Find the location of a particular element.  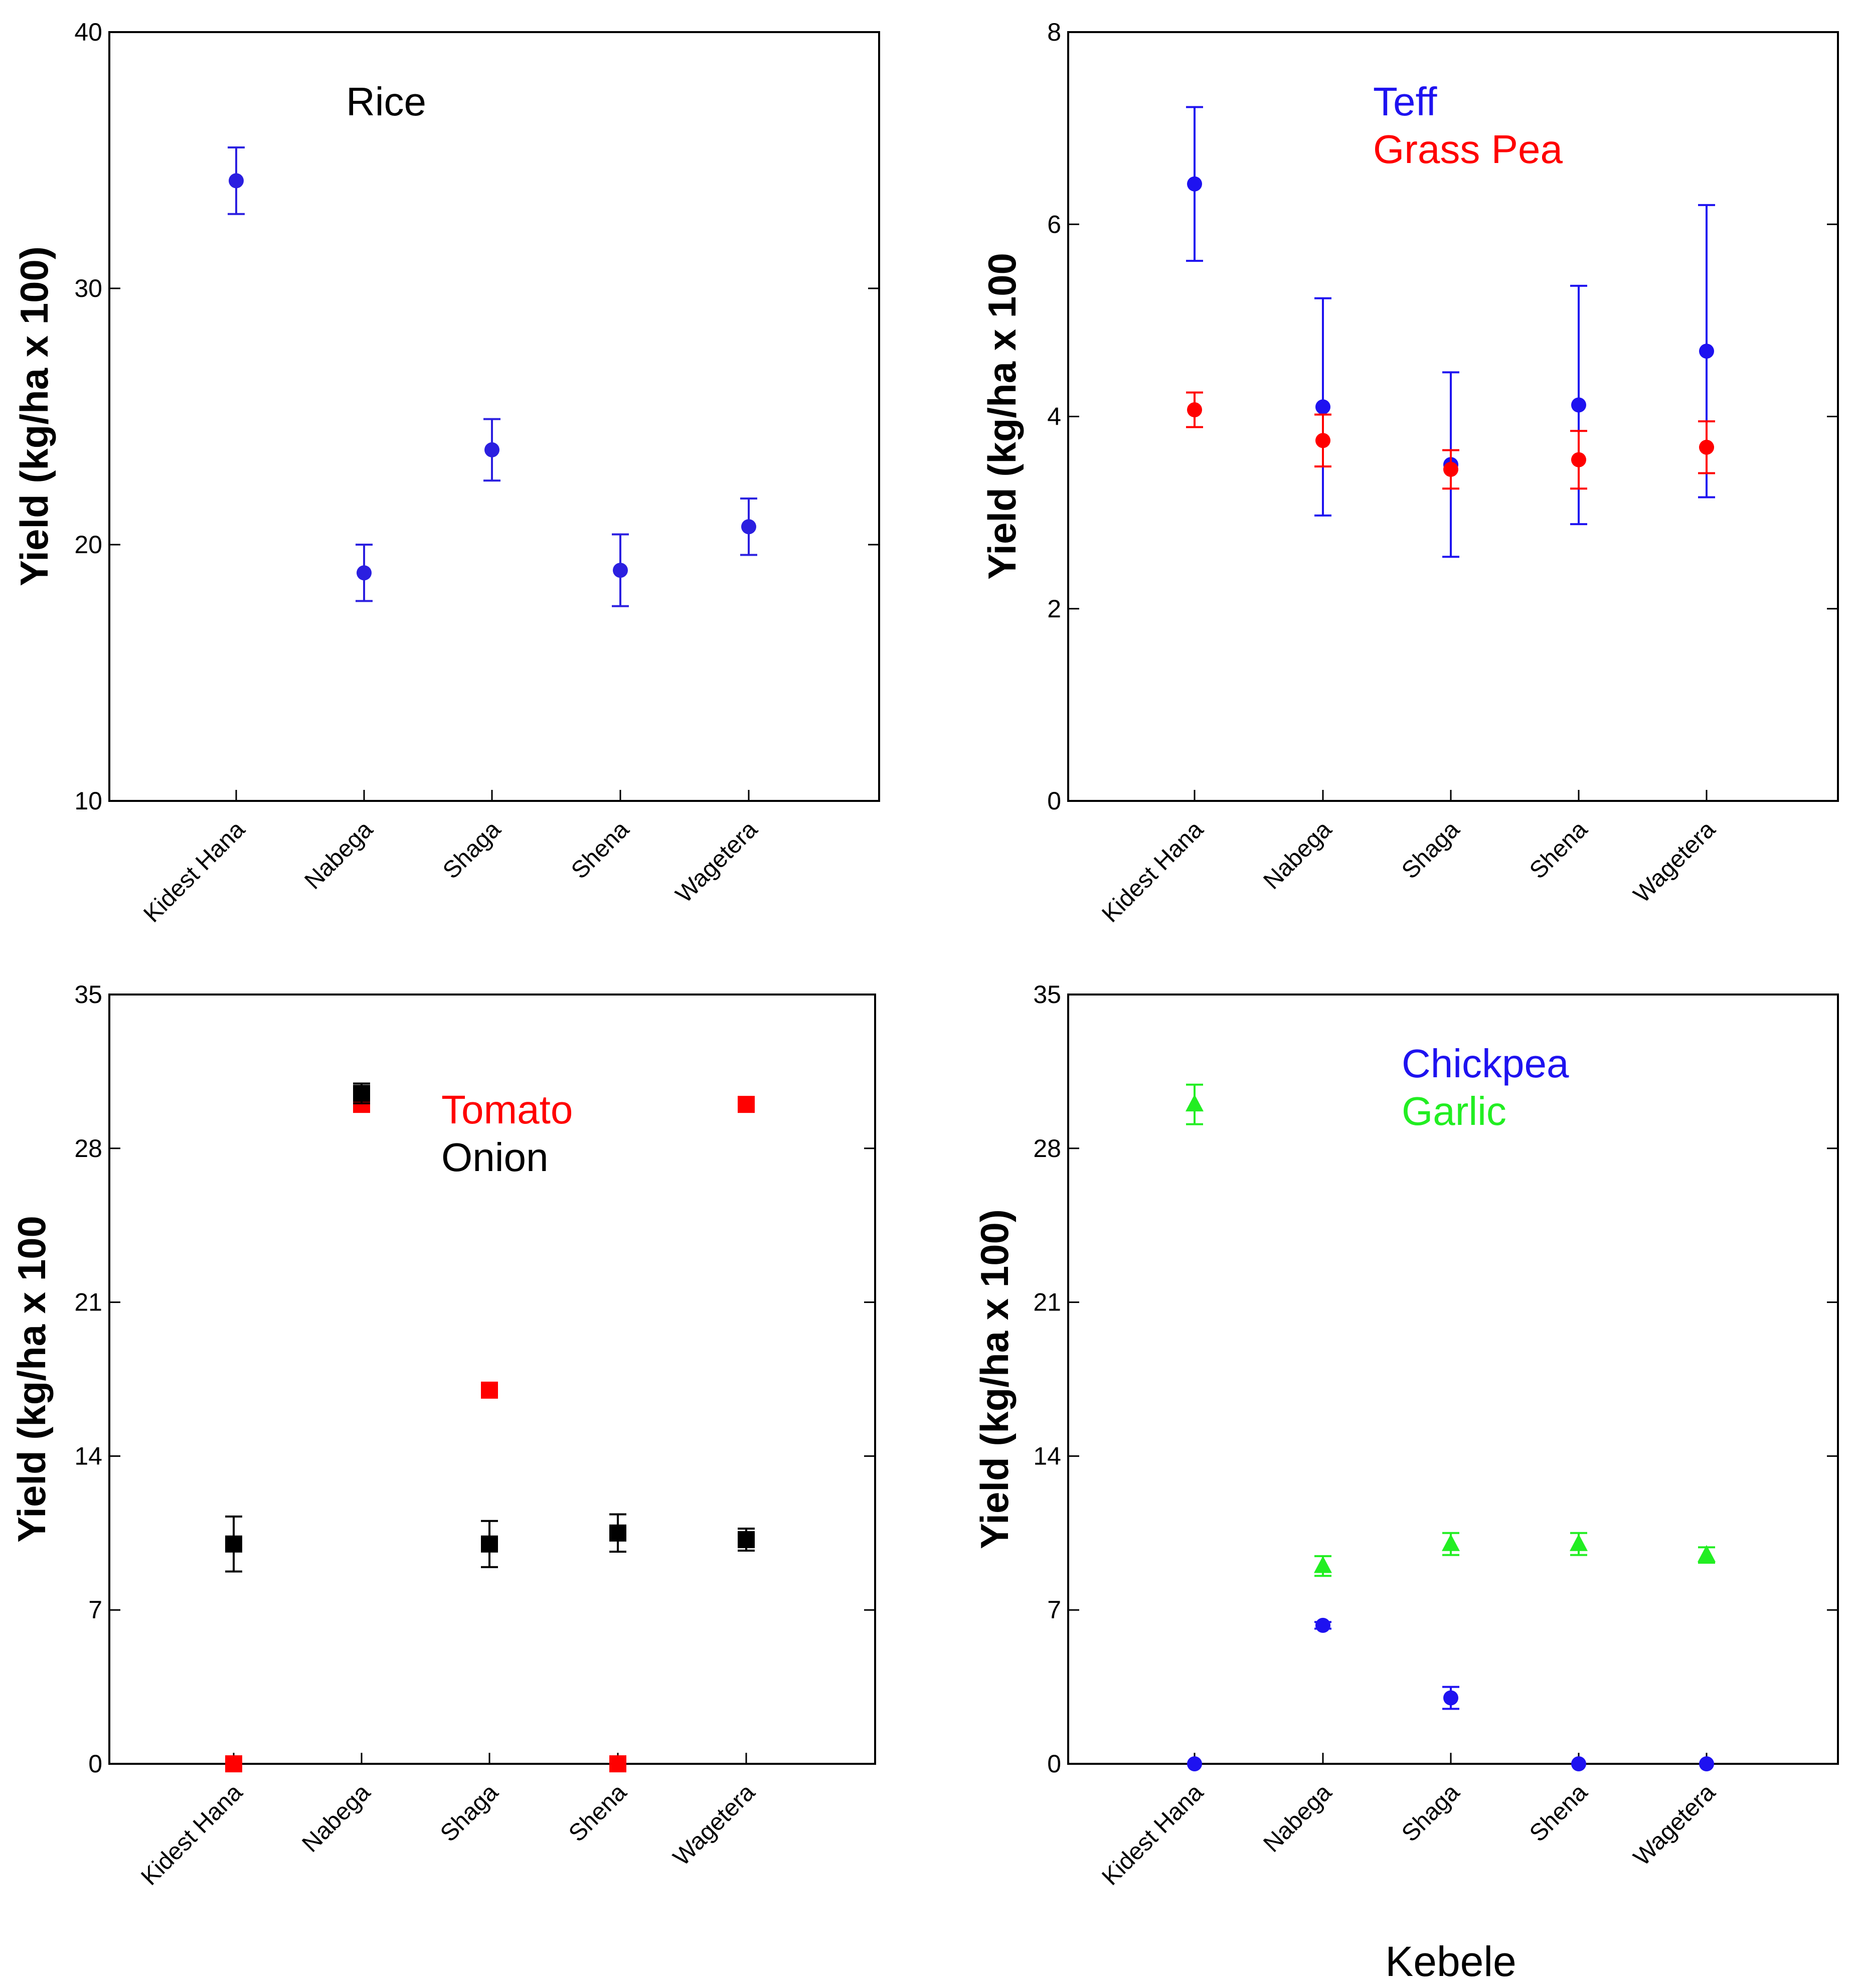

point-grass-pea-shena is located at coordinates (1578, 460).